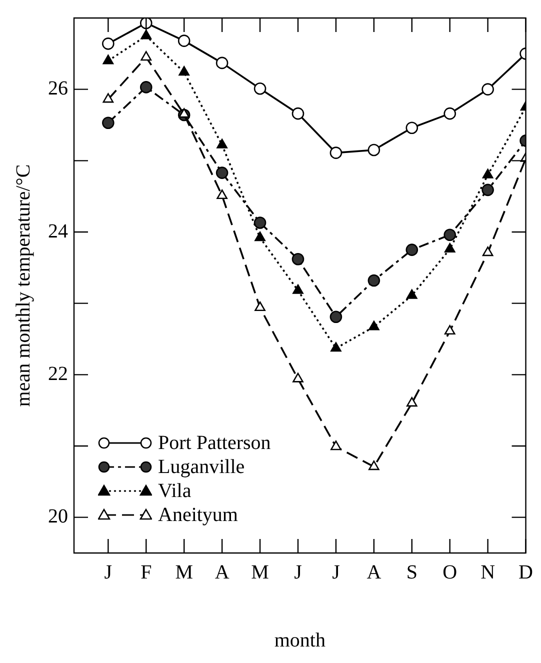 This screenshot has width=541, height=663. What do you see at coordinates (214, 443) in the screenshot?
I see `legend-label: Port Patterson` at bounding box center [214, 443].